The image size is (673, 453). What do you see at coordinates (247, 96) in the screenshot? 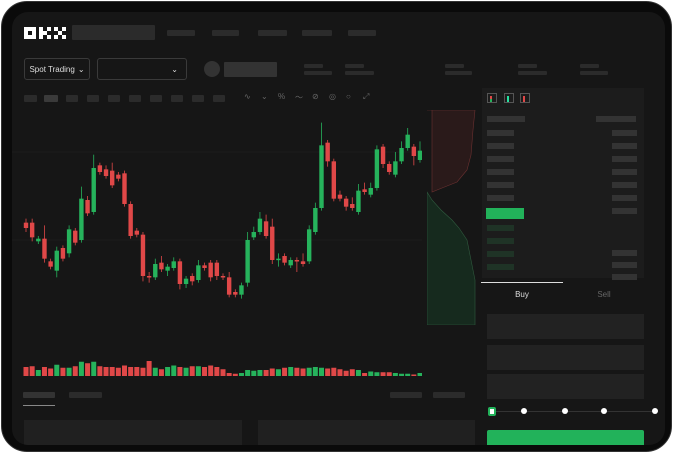
I see `indicator-icon: ∿` at bounding box center [247, 96].